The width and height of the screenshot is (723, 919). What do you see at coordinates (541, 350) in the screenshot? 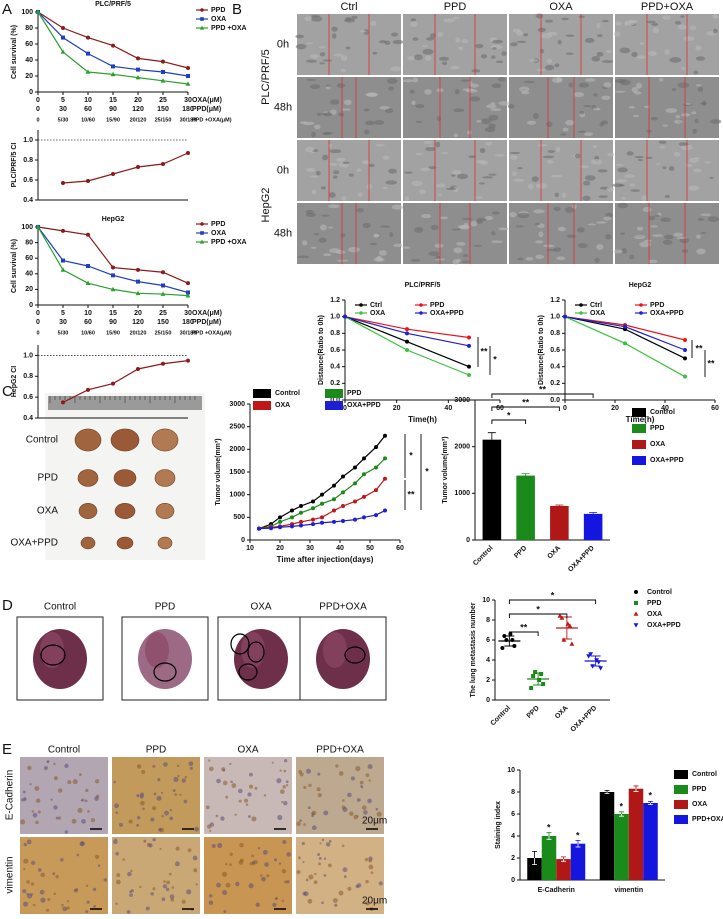
I see `y-axis-label: Distance(Ratio to 0h)` at bounding box center [541, 350].